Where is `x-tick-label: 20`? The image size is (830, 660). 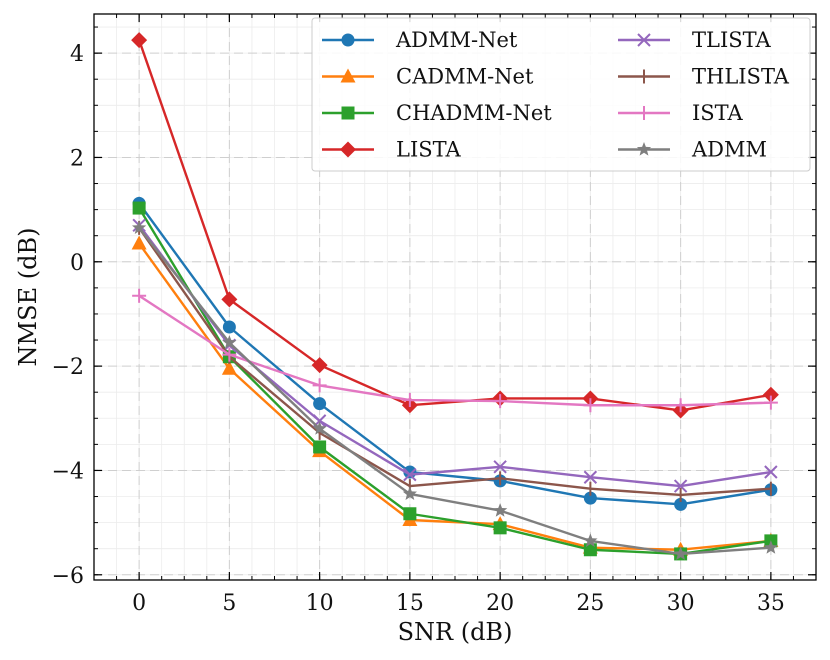
x-tick-label: 20 is located at coordinates (500, 603).